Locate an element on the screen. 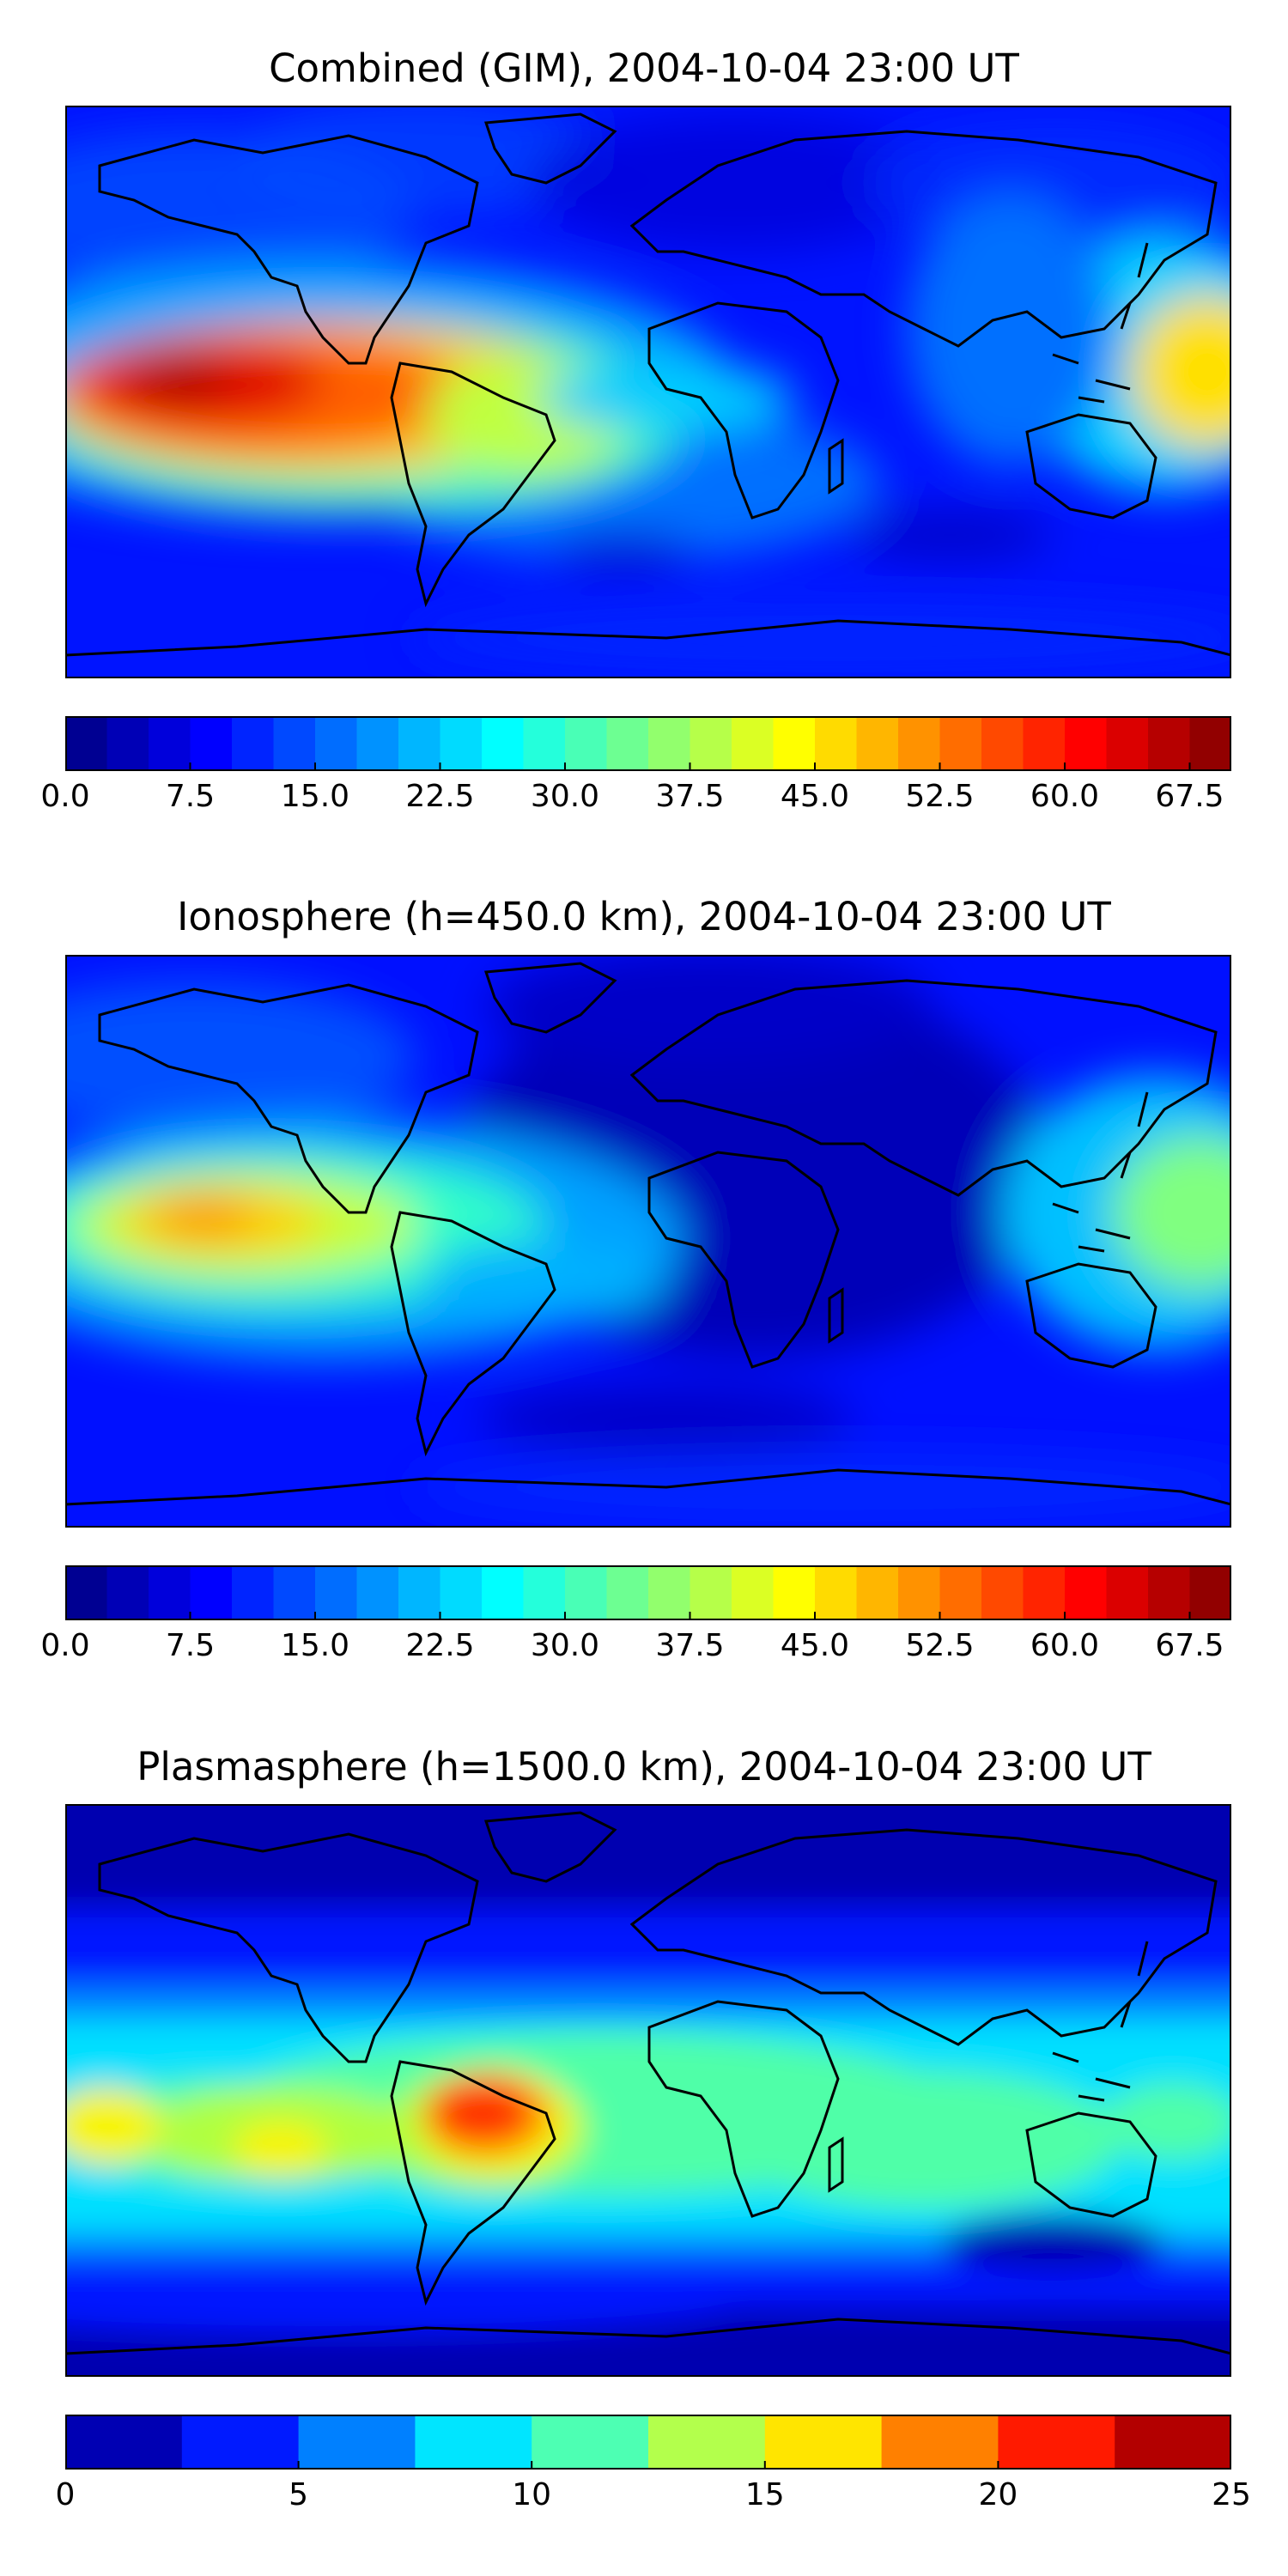  colorbar-combined is located at coordinates (648, 744).